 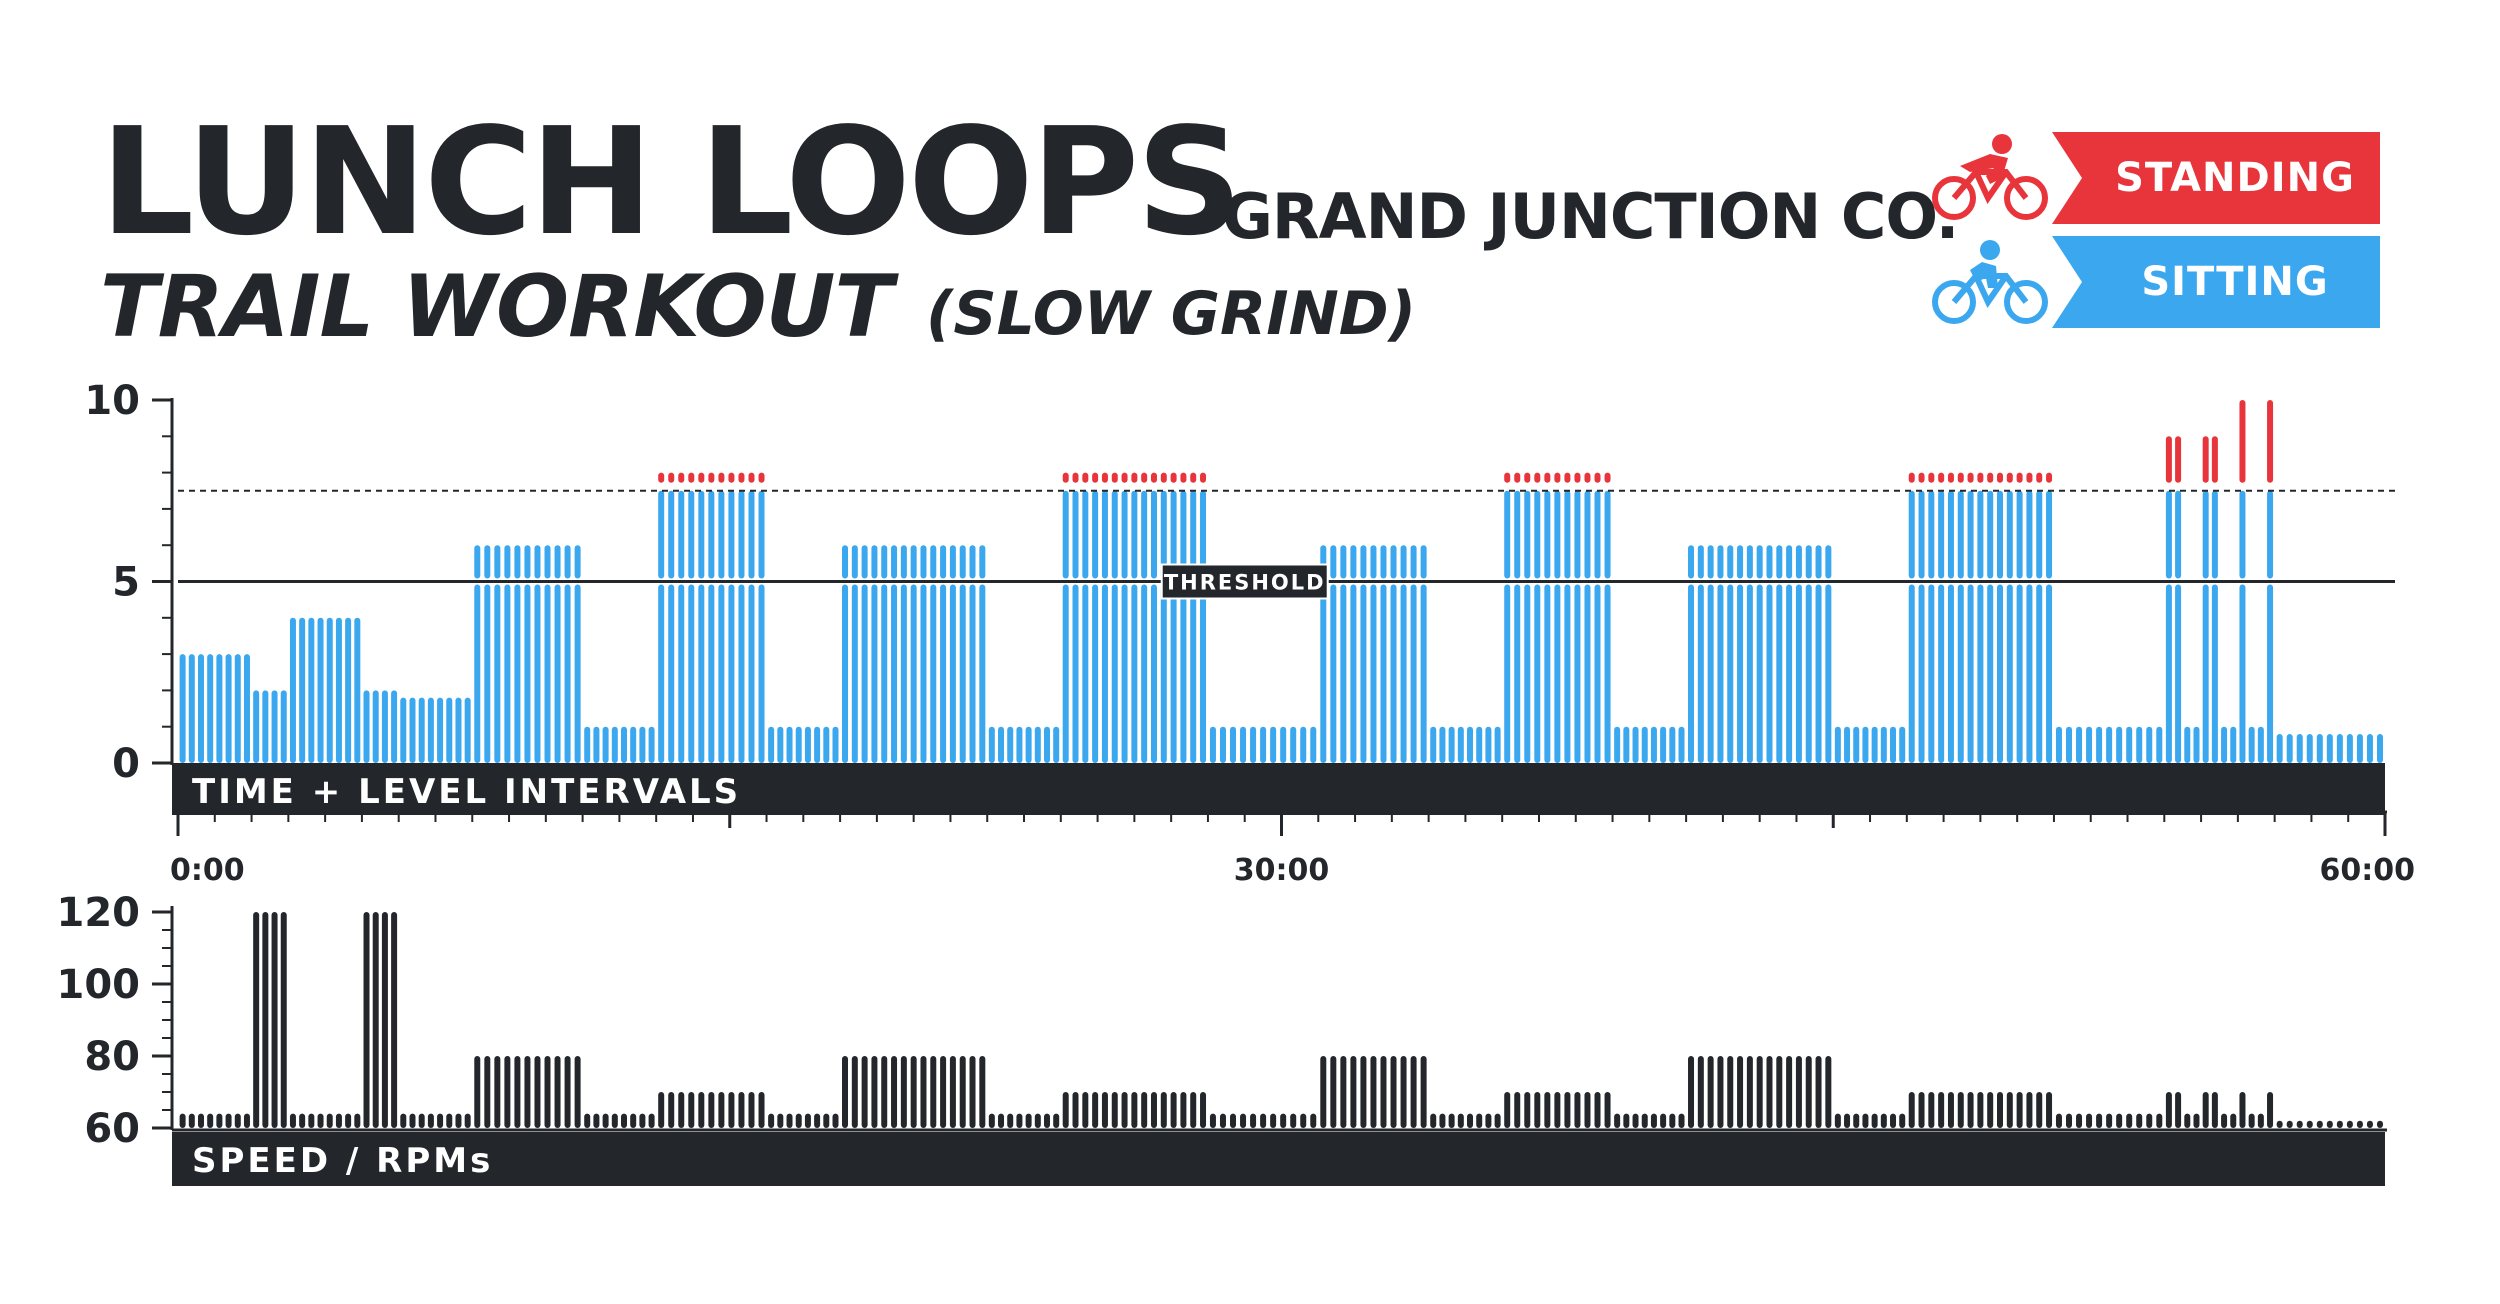 What do you see at coordinates (112, 401) in the screenshot?
I see `level-y-tick-label: 10` at bounding box center [112, 401].